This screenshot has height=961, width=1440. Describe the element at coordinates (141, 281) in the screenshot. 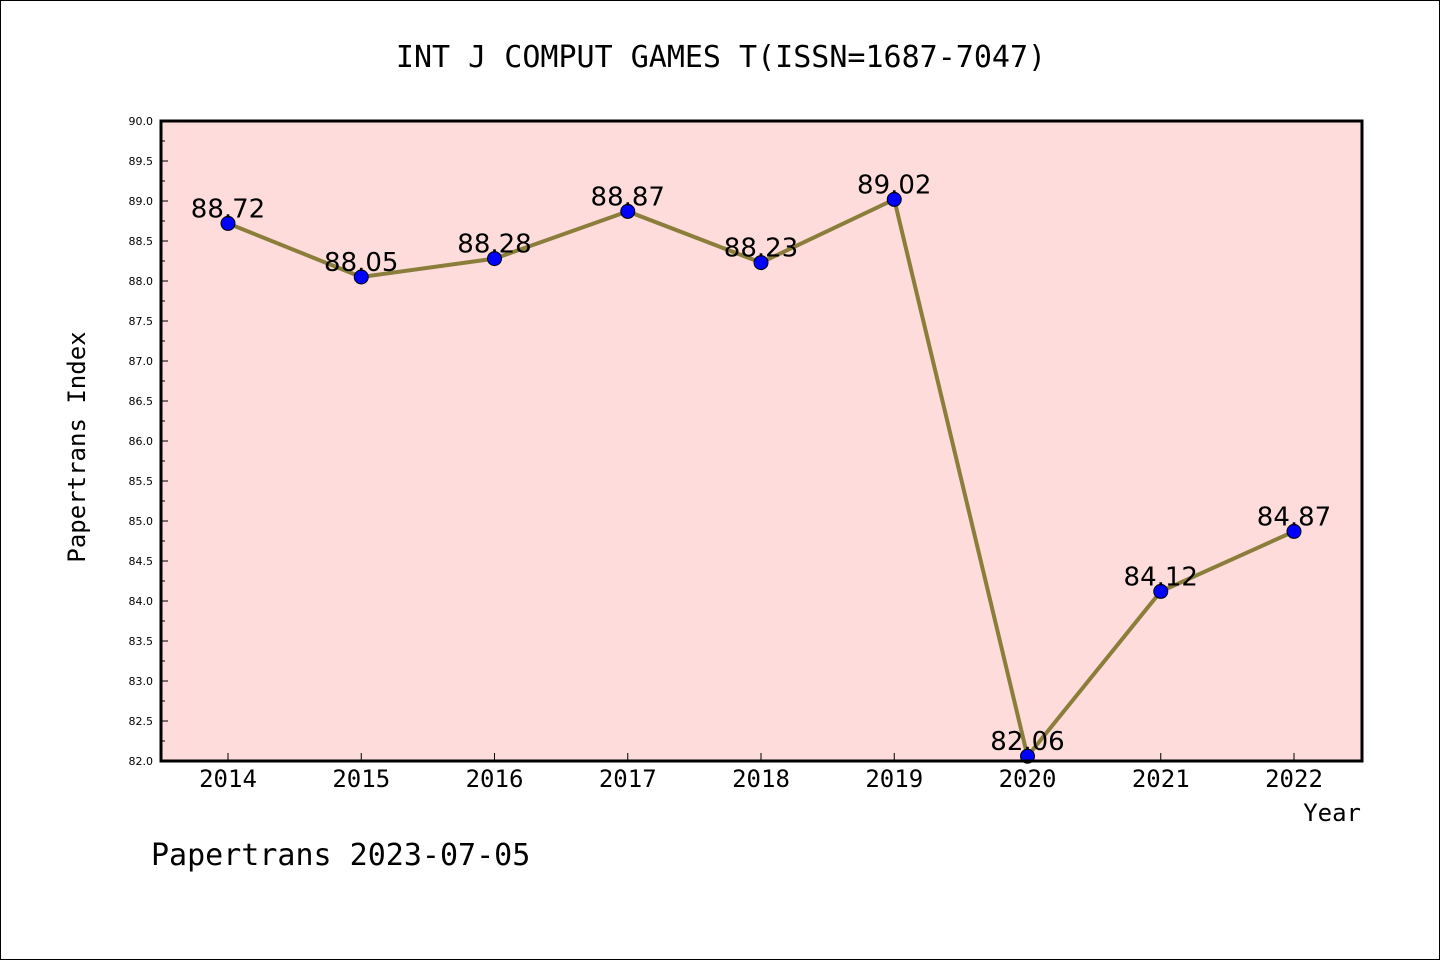

I see `y-tick-label: 88.0` at that location.